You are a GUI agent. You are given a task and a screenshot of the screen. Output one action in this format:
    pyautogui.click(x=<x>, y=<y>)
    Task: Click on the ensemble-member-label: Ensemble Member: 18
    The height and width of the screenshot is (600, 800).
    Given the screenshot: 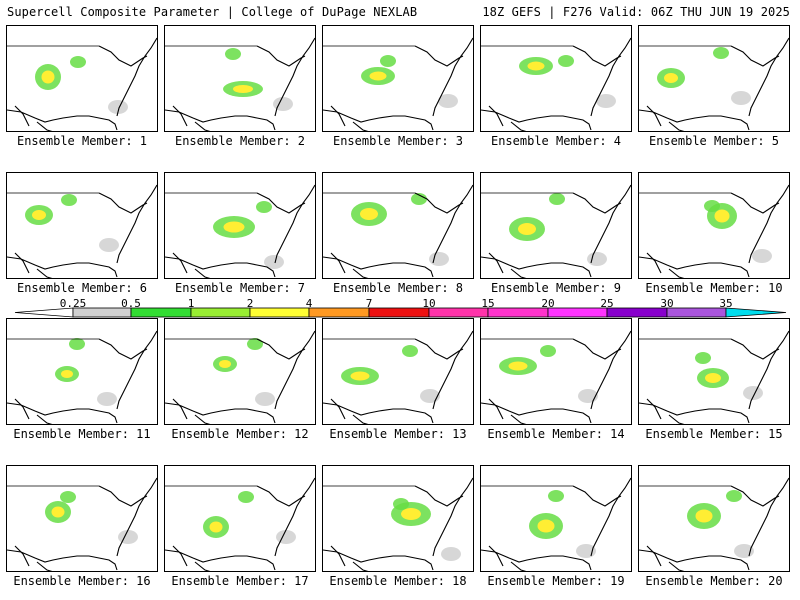 What is the action you would take?
    pyautogui.click(x=398, y=581)
    